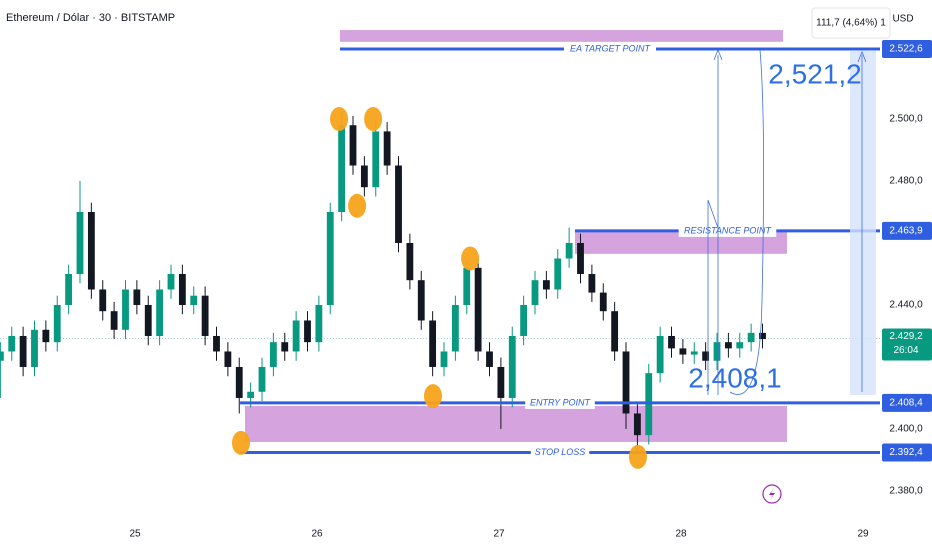  What do you see at coordinates (864, 534) in the screenshot?
I see `x-tick-label: 29` at bounding box center [864, 534].